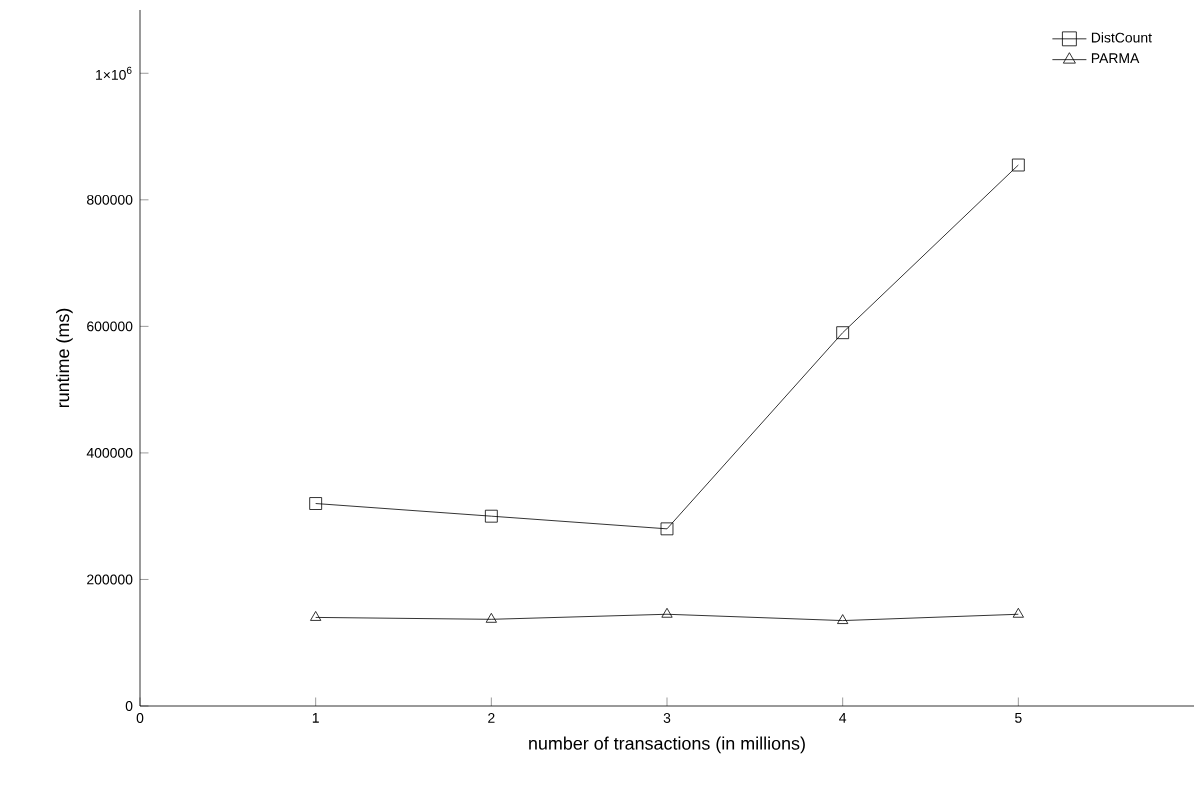 The image size is (1194, 802). What do you see at coordinates (667, 745) in the screenshot?
I see `x-axis-title: number of transactions (in millions)` at bounding box center [667, 745].